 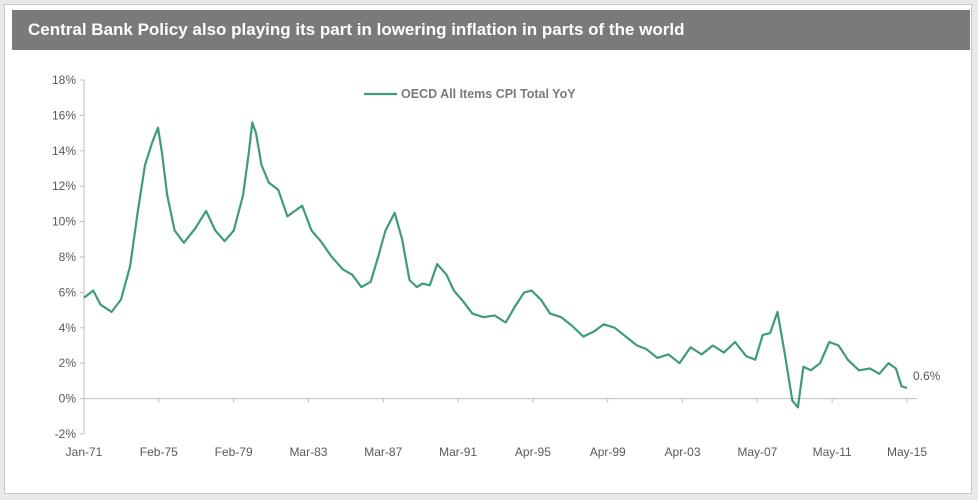 What do you see at coordinates (159, 452) in the screenshot?
I see `x-tick-label: Feb-75` at bounding box center [159, 452].